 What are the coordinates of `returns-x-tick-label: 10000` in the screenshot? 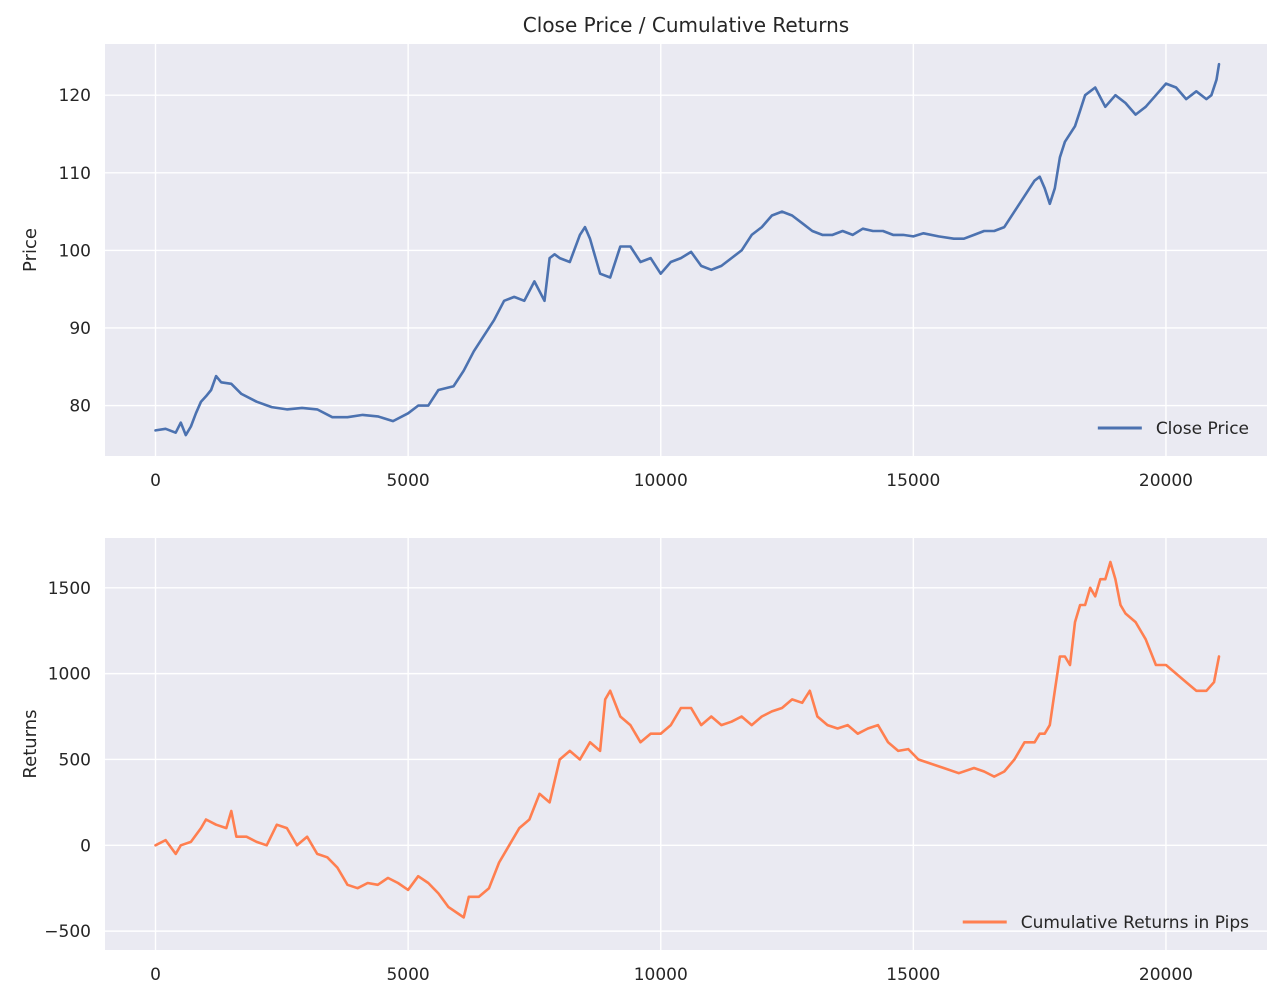 It's located at (661, 975).